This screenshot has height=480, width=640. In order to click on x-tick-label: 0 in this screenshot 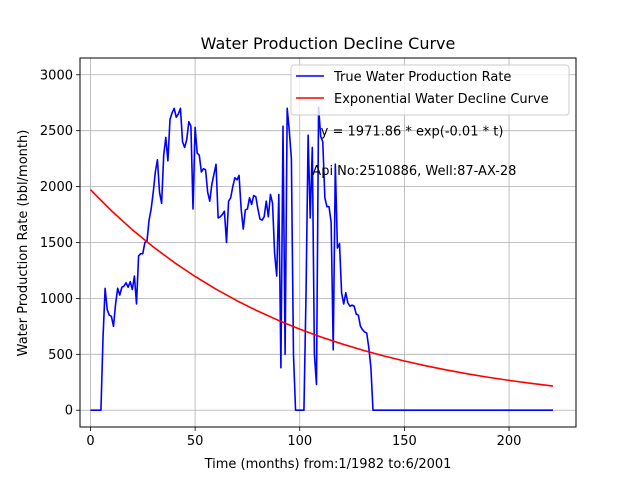, I will do `click(90, 441)`.